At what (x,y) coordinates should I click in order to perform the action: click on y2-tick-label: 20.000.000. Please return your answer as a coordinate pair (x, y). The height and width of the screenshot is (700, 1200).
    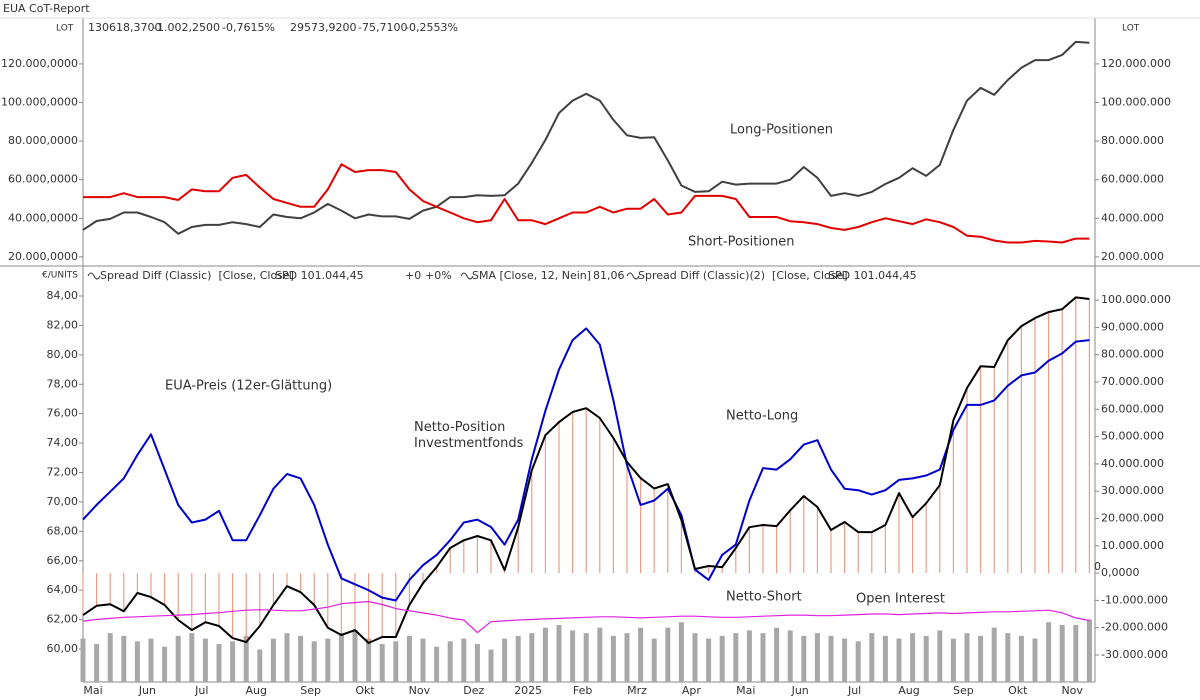
    Looking at the image, I should click on (1132, 517).